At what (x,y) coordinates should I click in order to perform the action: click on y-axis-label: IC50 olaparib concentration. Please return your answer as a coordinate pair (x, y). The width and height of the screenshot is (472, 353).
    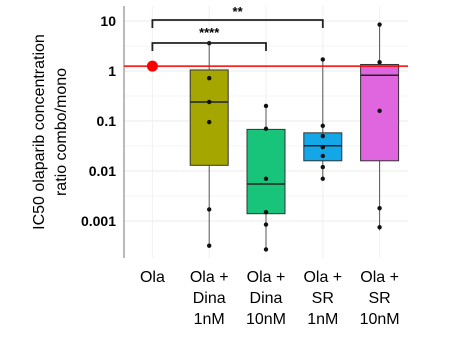
    Looking at the image, I should click on (39, 132).